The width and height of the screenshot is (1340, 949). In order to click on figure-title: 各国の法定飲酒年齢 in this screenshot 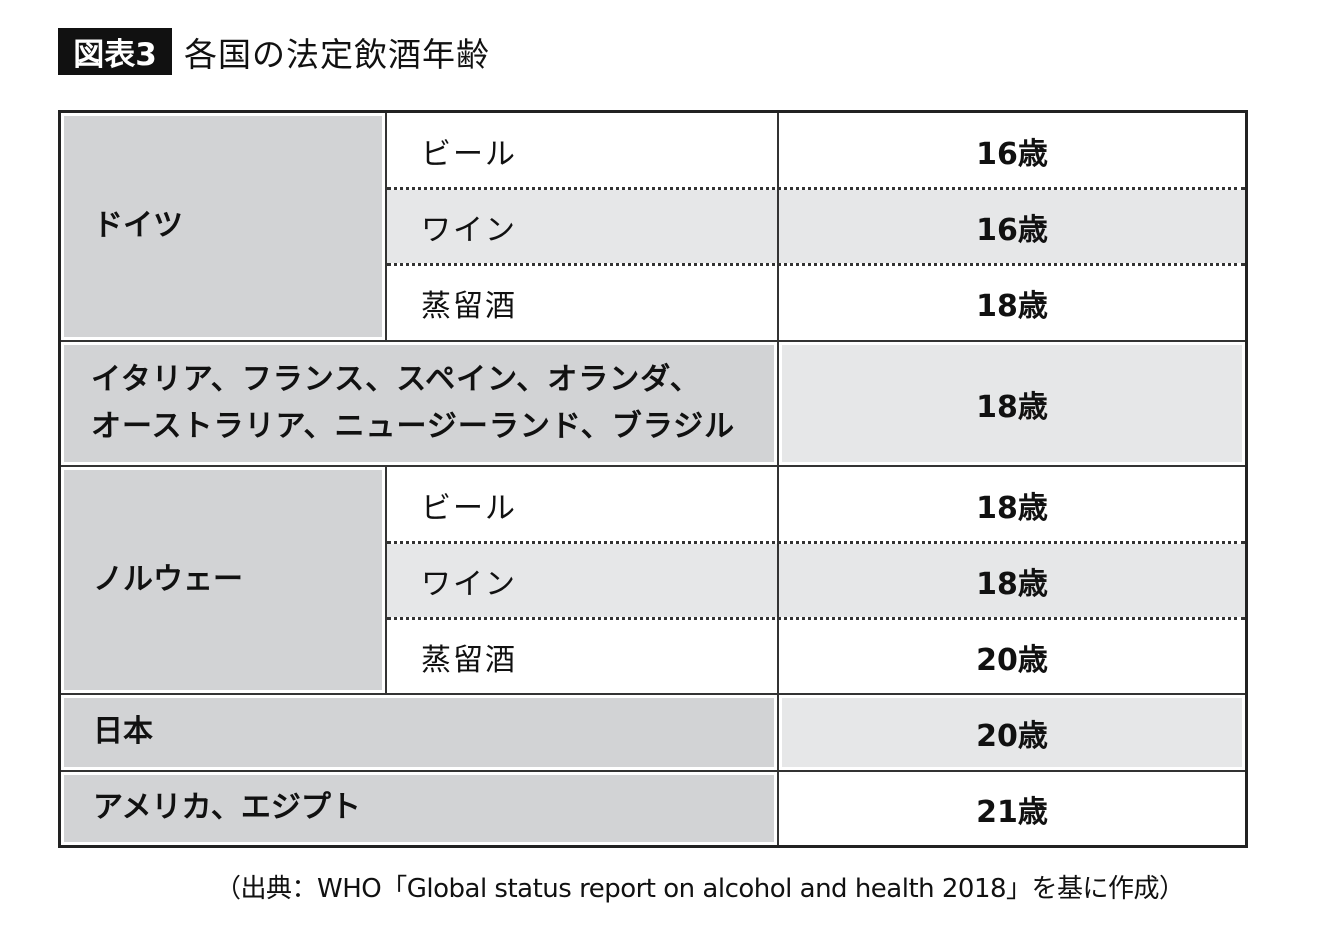, I will do `click(337, 54)`.